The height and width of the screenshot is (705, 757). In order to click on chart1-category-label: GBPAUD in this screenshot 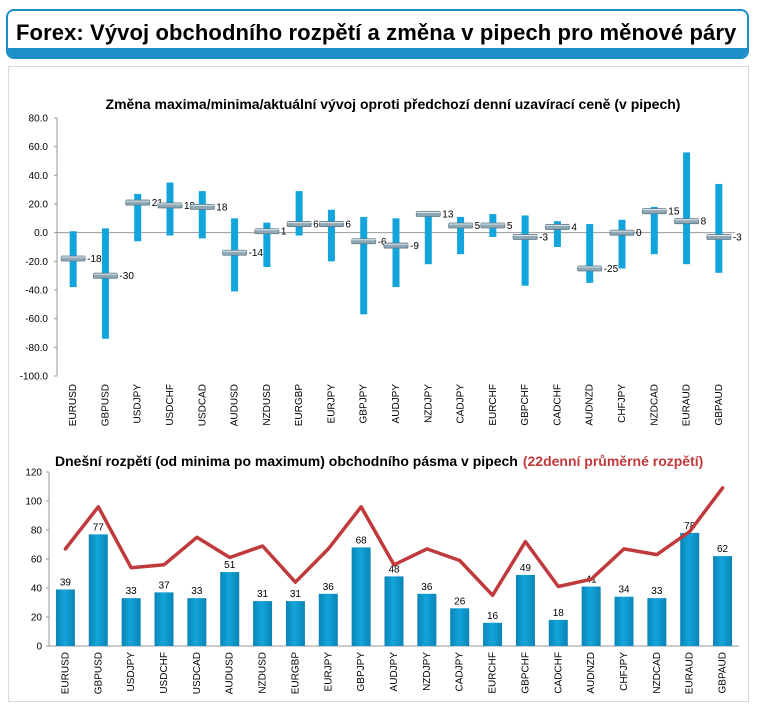, I will do `click(719, 405)`.